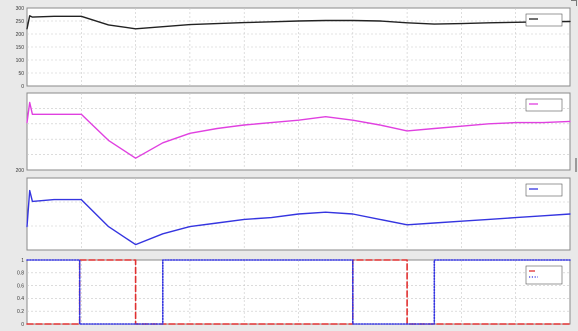 Image resolution: width=578 pixels, height=331 pixels. I want to click on y-tick-label: 0.2, so click(20, 312).